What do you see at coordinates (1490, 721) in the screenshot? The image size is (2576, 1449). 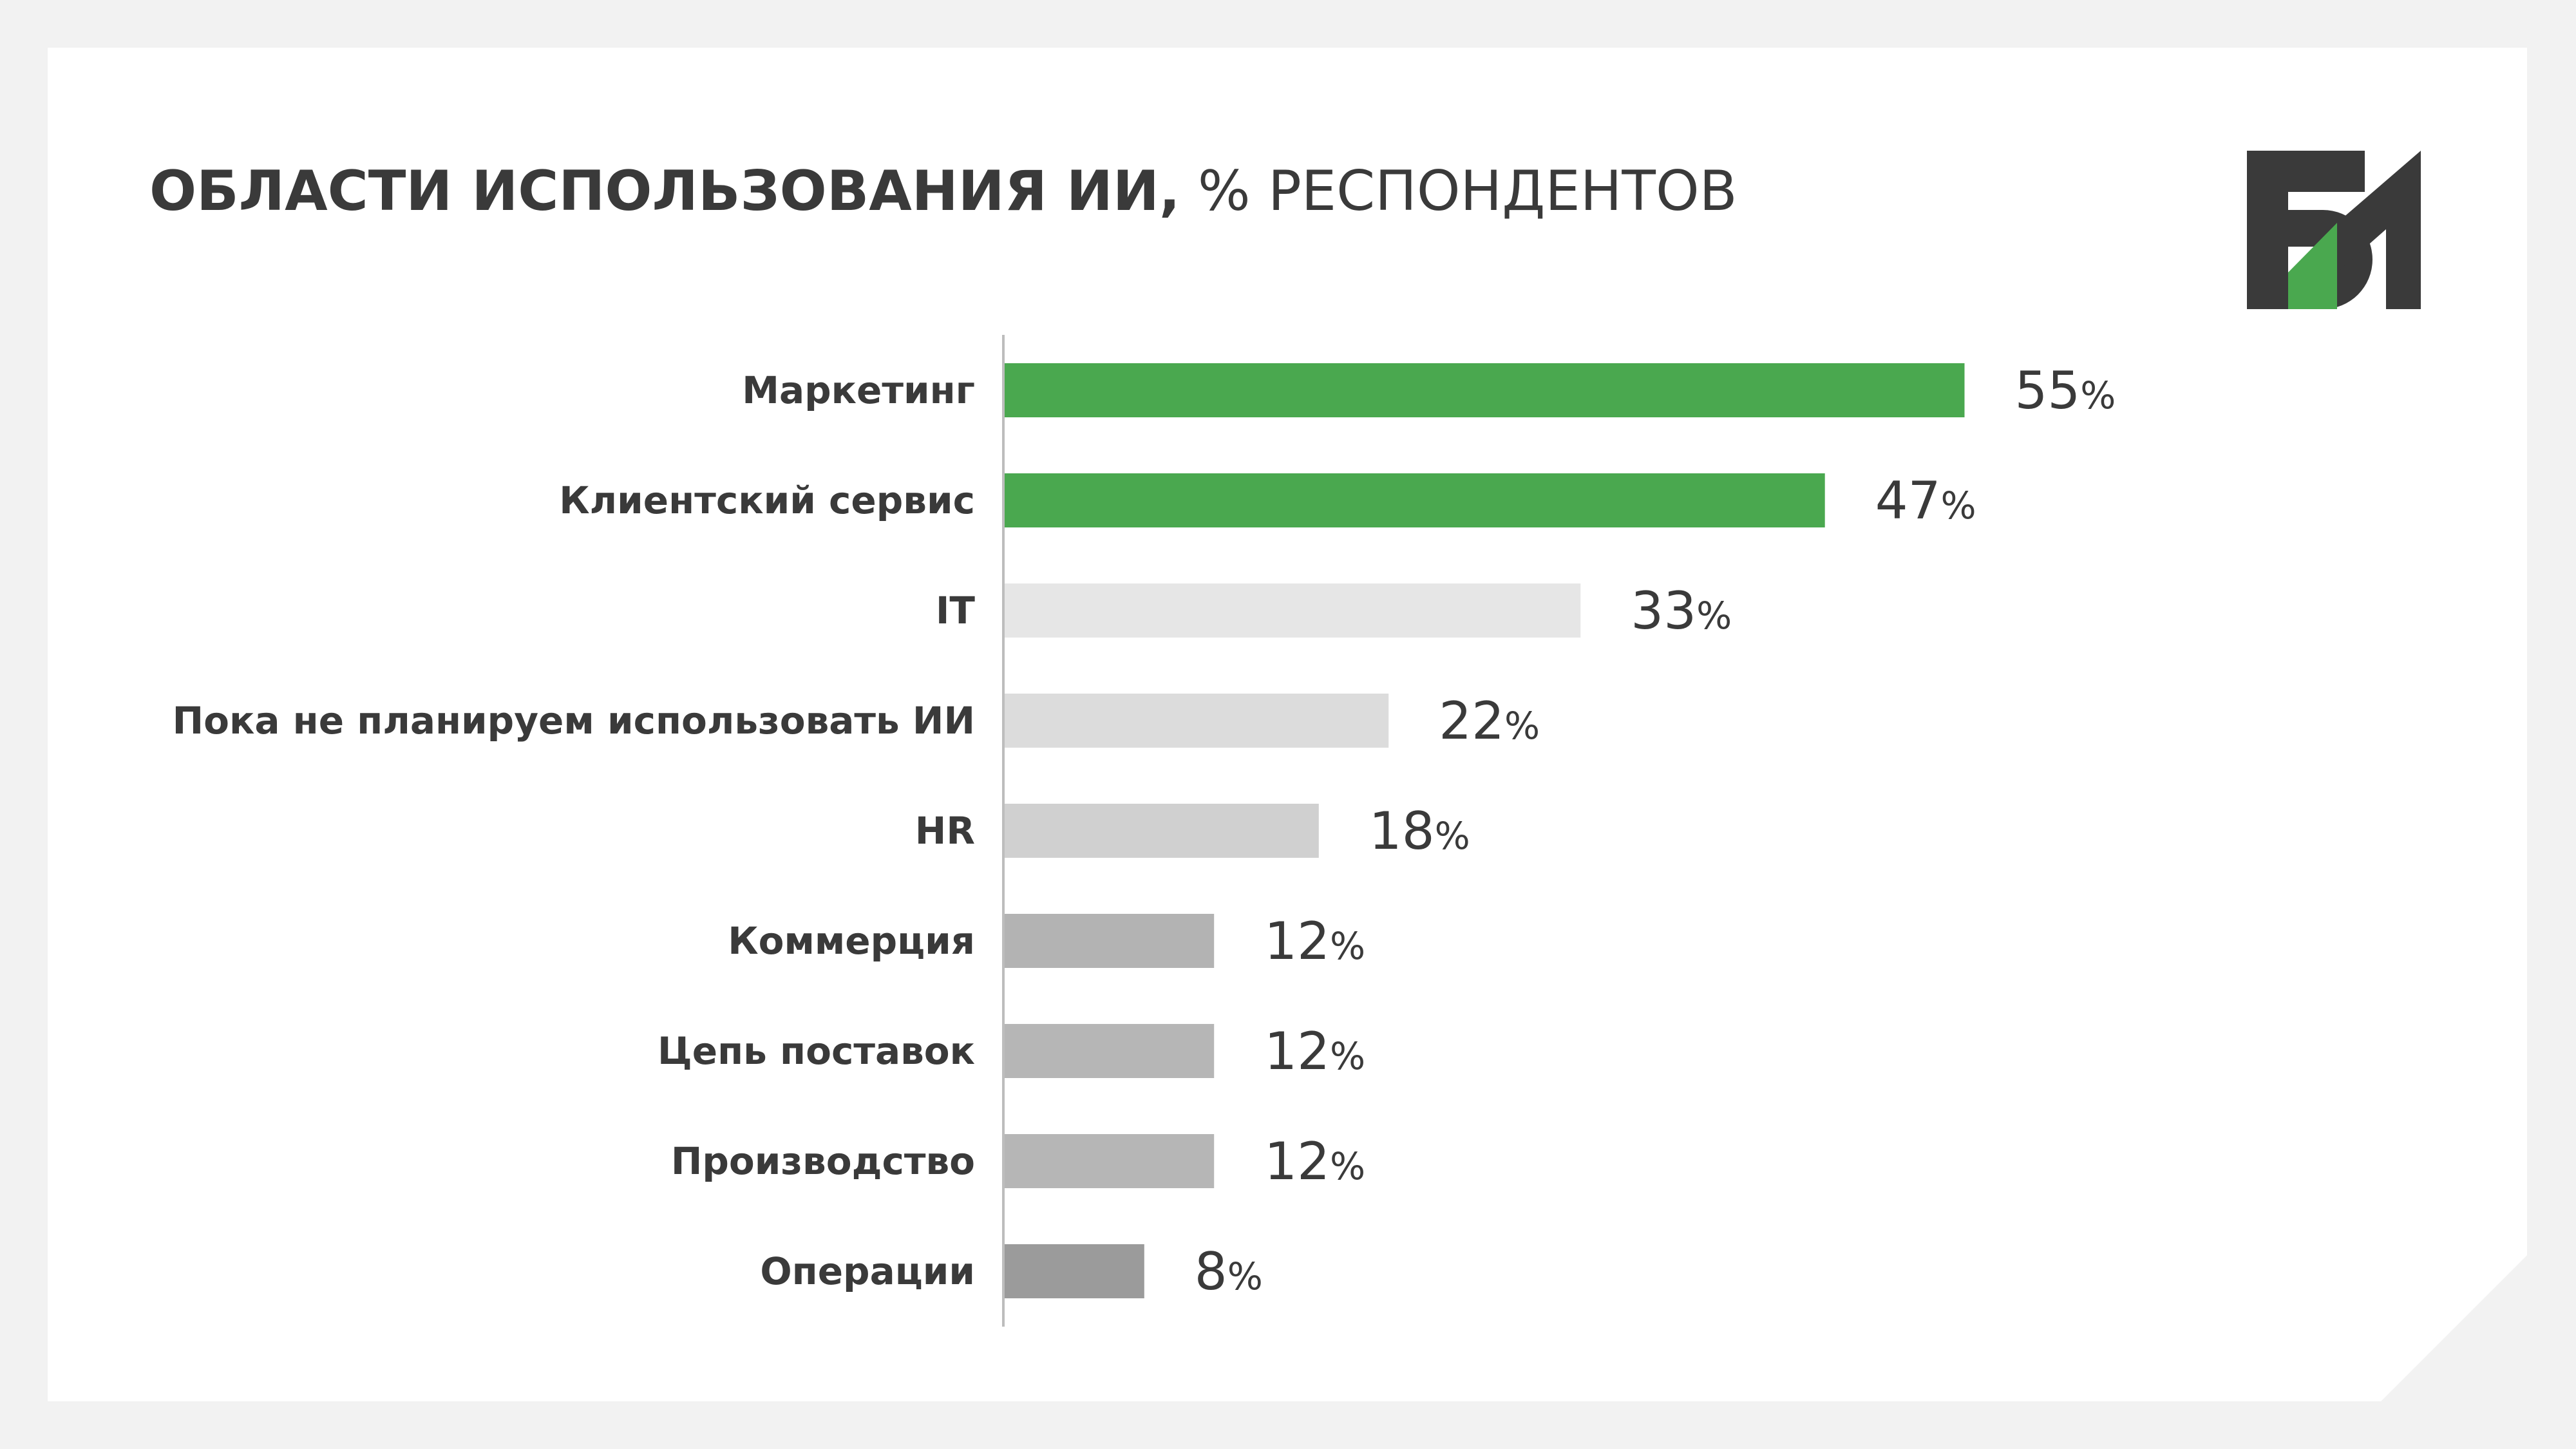 I see `data-label: 22%` at bounding box center [1490, 721].